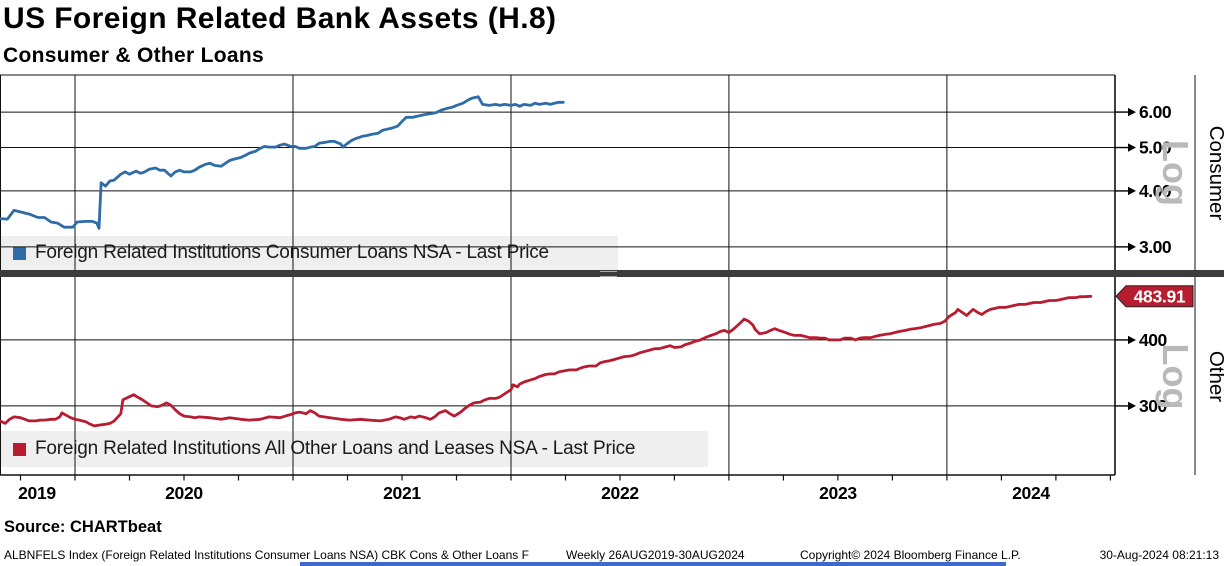  Describe the element at coordinates (1155, 247) in the screenshot. I see `y-tick-label: 3.00` at that location.